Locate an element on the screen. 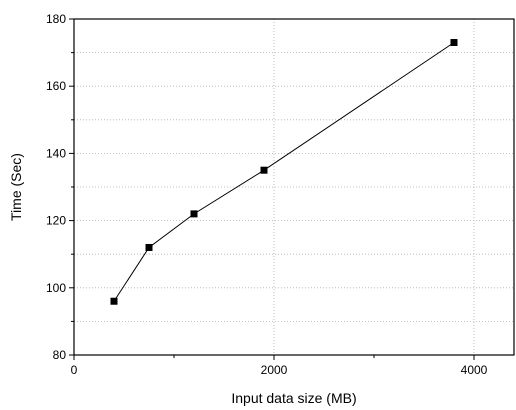 This screenshot has height=410, width=516. y-tick-label: 100 is located at coordinates (56, 288).